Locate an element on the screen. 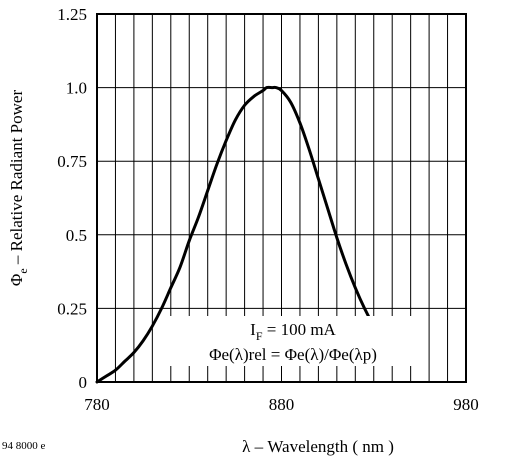  annotation-current-subscript: F is located at coordinates (259, 336).